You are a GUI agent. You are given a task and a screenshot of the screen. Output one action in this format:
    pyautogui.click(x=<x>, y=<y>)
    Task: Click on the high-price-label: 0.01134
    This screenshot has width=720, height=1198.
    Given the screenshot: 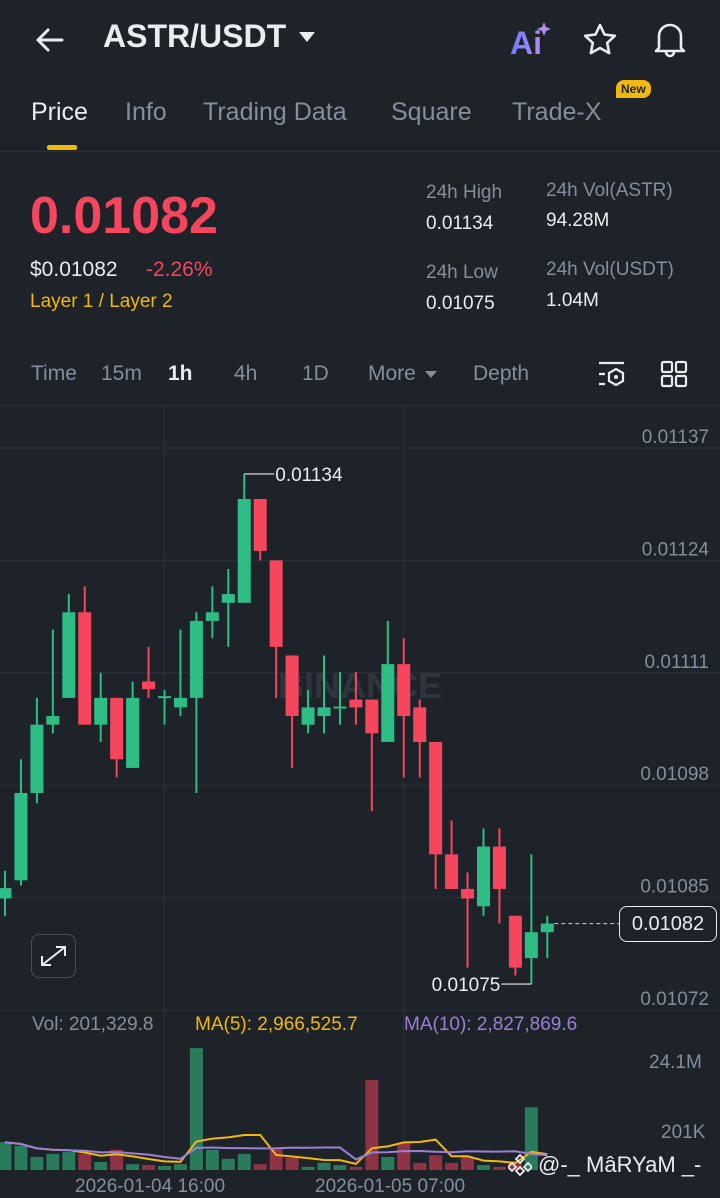 What is the action you would take?
    pyautogui.click(x=309, y=475)
    